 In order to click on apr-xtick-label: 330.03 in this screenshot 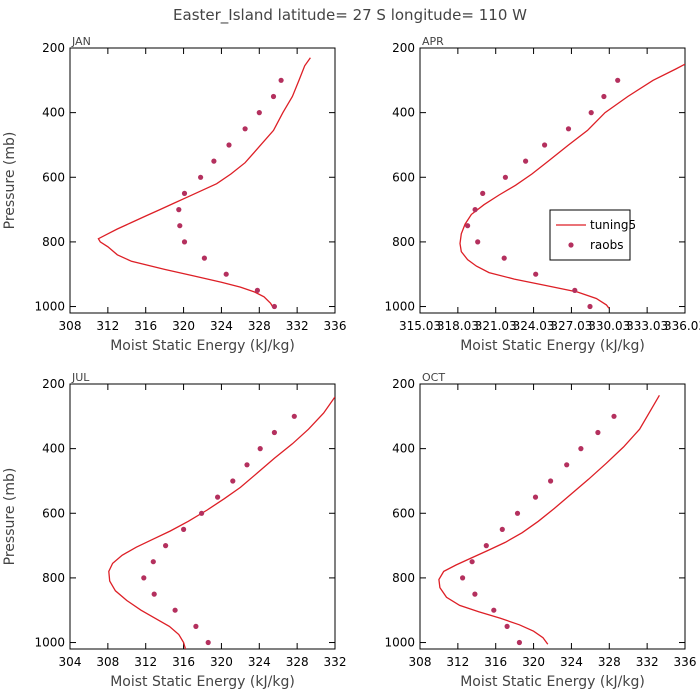, I will do `click(609, 326)`.